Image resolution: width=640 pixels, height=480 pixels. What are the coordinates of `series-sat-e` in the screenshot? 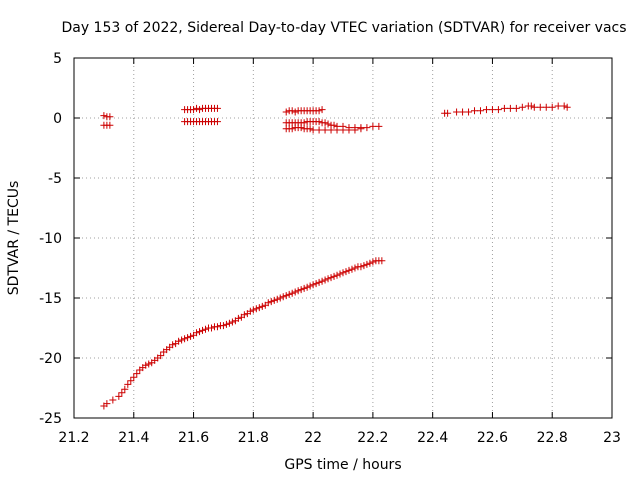 It's located at (304, 111).